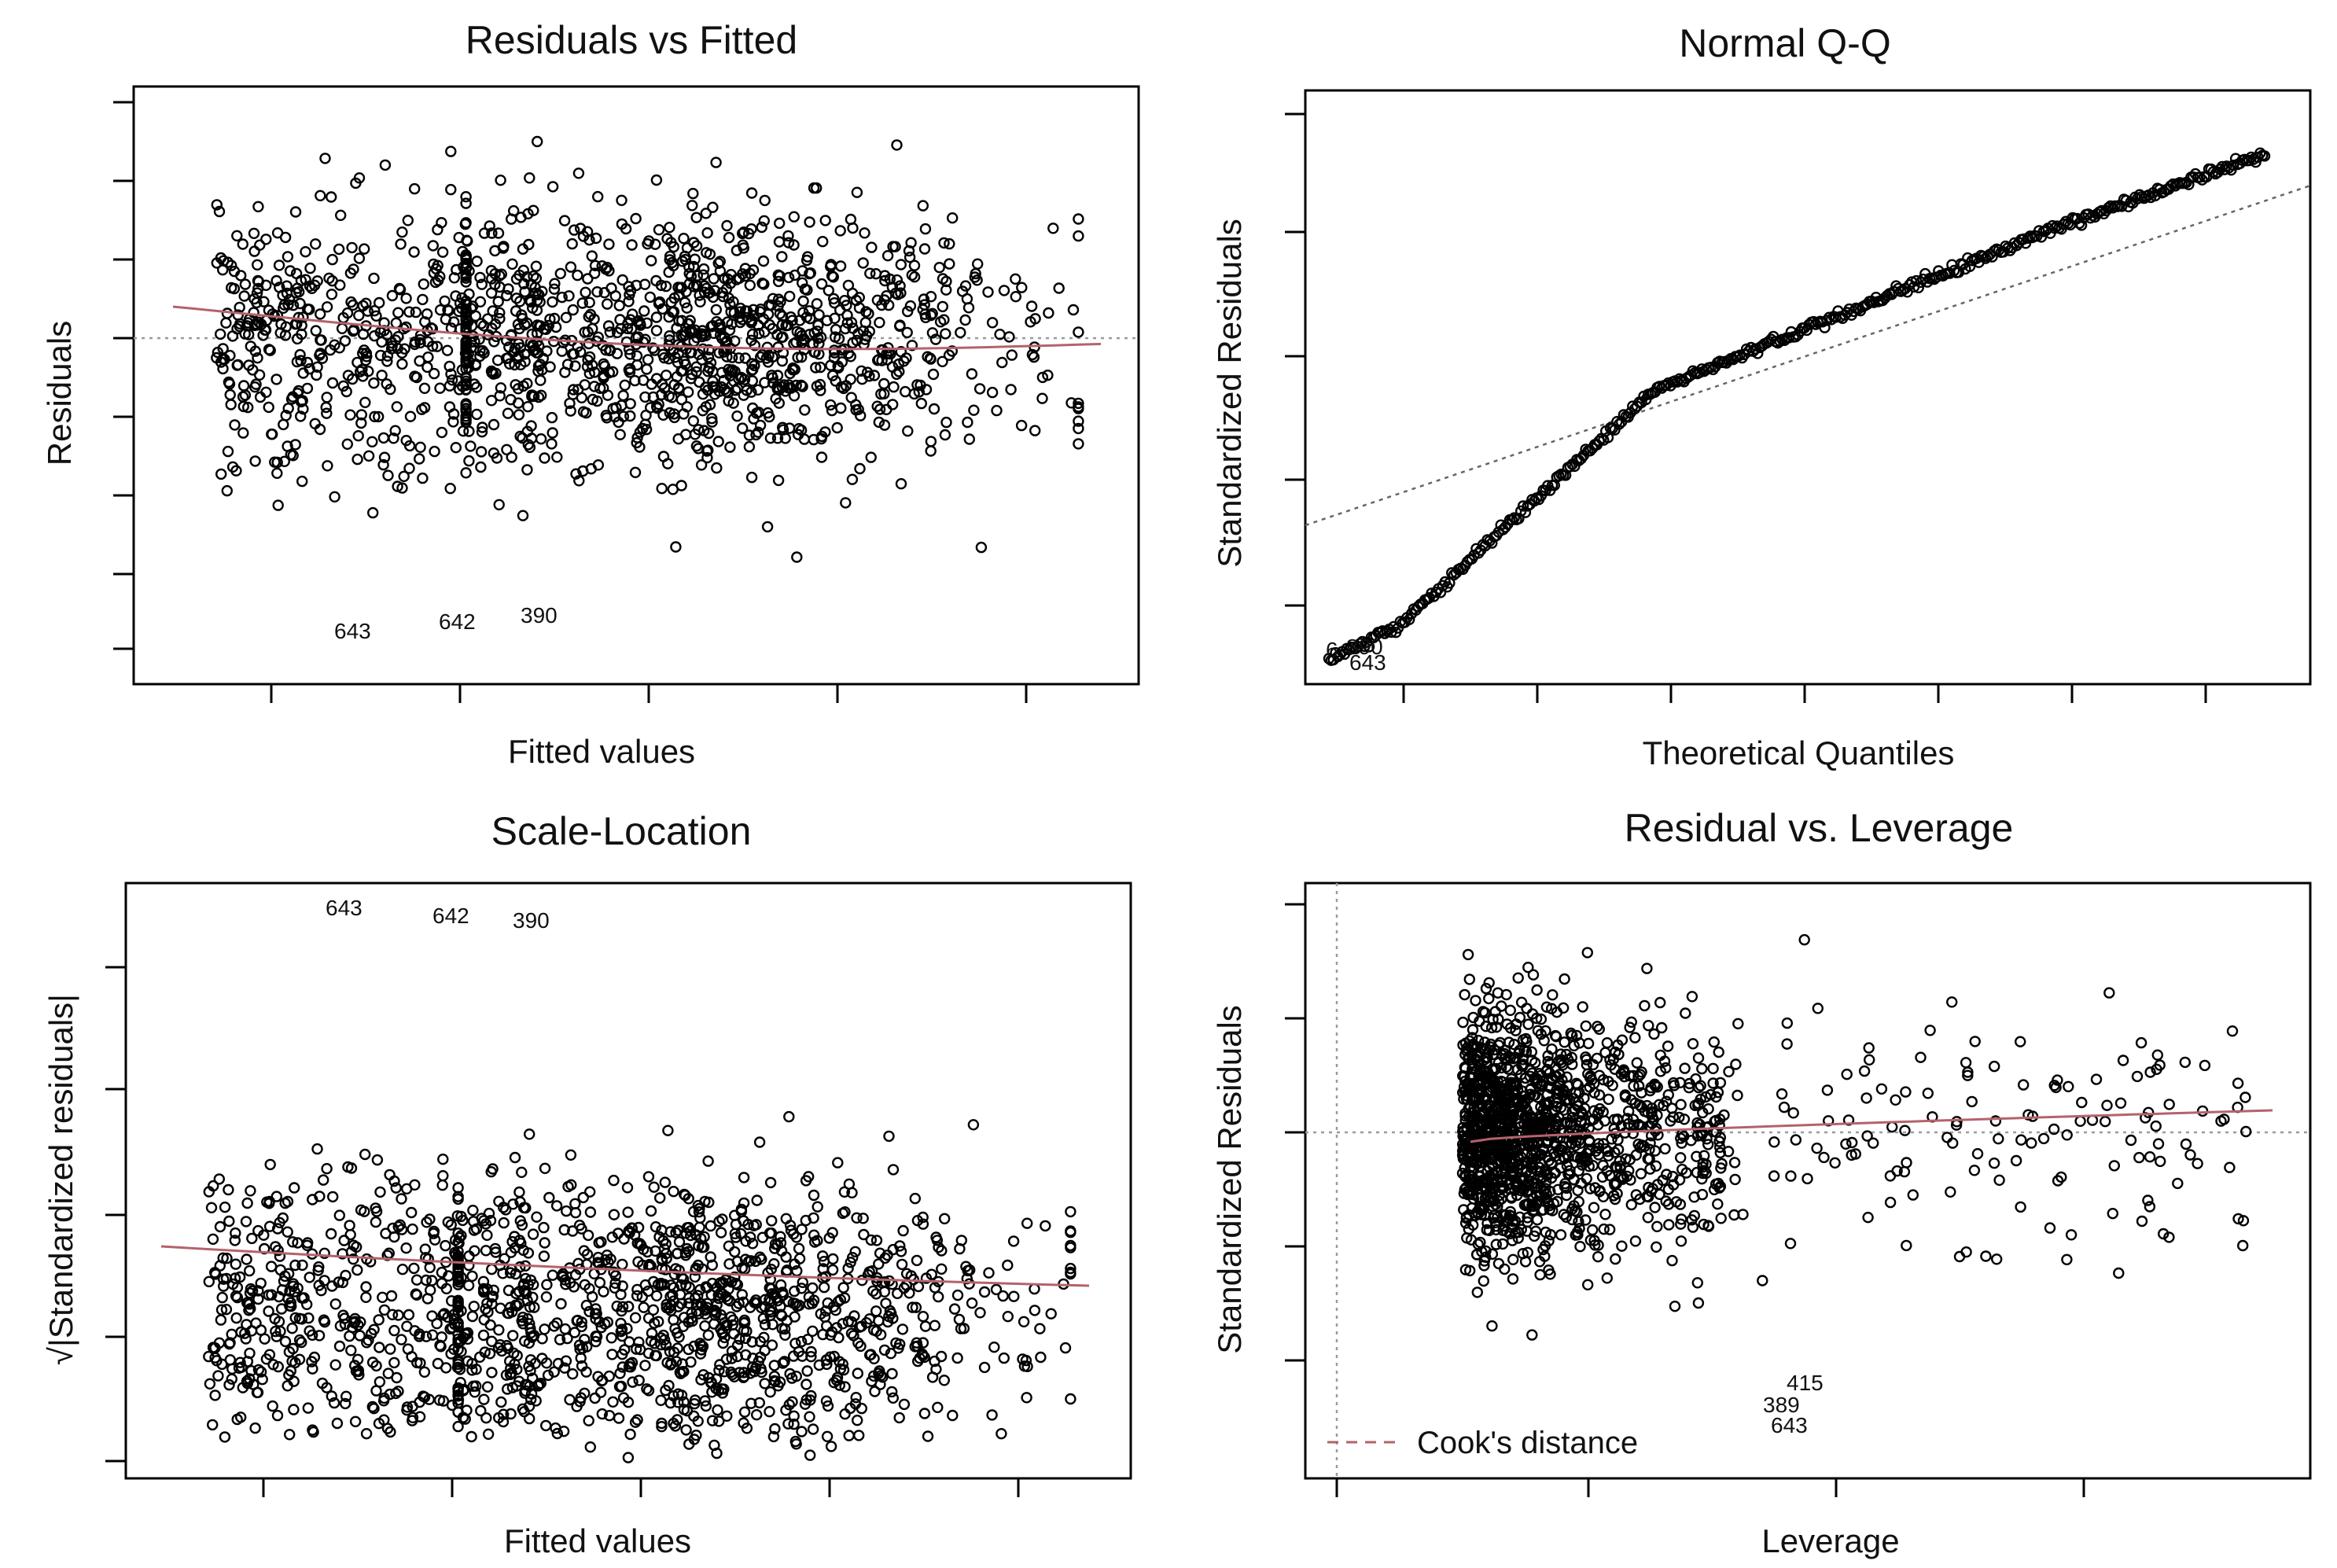 Image resolution: width=2337 pixels, height=1568 pixels. Describe the element at coordinates (1808, 355) in the screenshot. I see `qq-reference-line` at that location.